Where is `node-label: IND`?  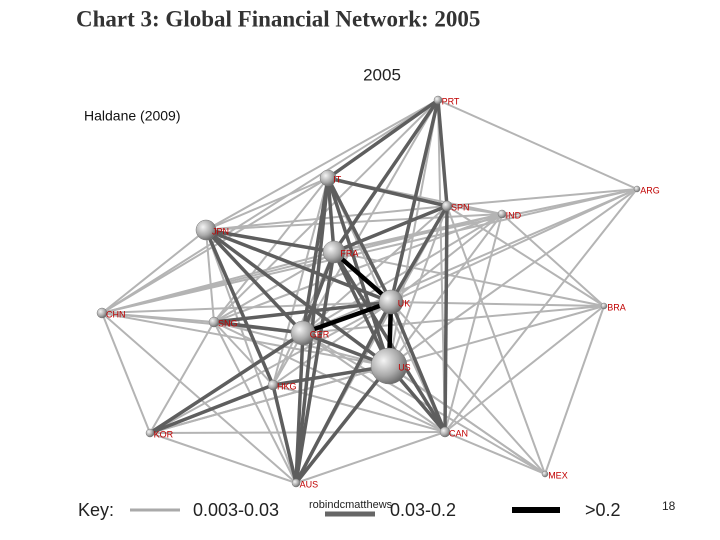 node-label: IND is located at coordinates (514, 215).